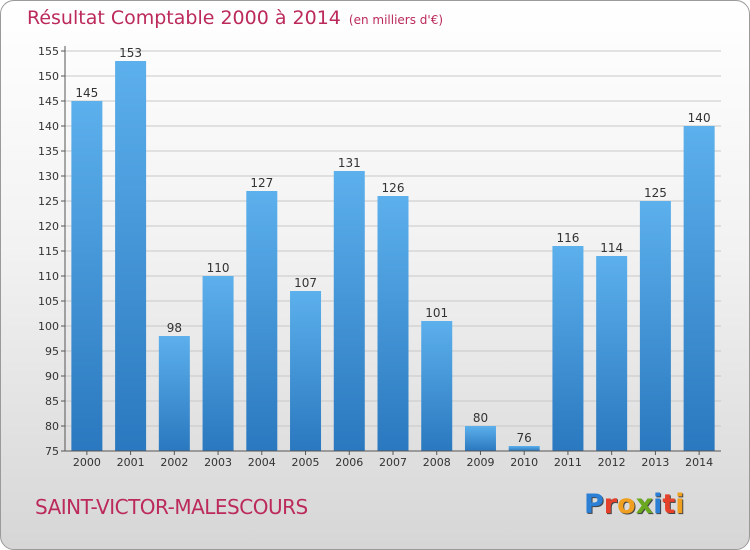 This screenshot has height=550, width=750. What do you see at coordinates (87, 276) in the screenshot?
I see `bar-2000` at bounding box center [87, 276].